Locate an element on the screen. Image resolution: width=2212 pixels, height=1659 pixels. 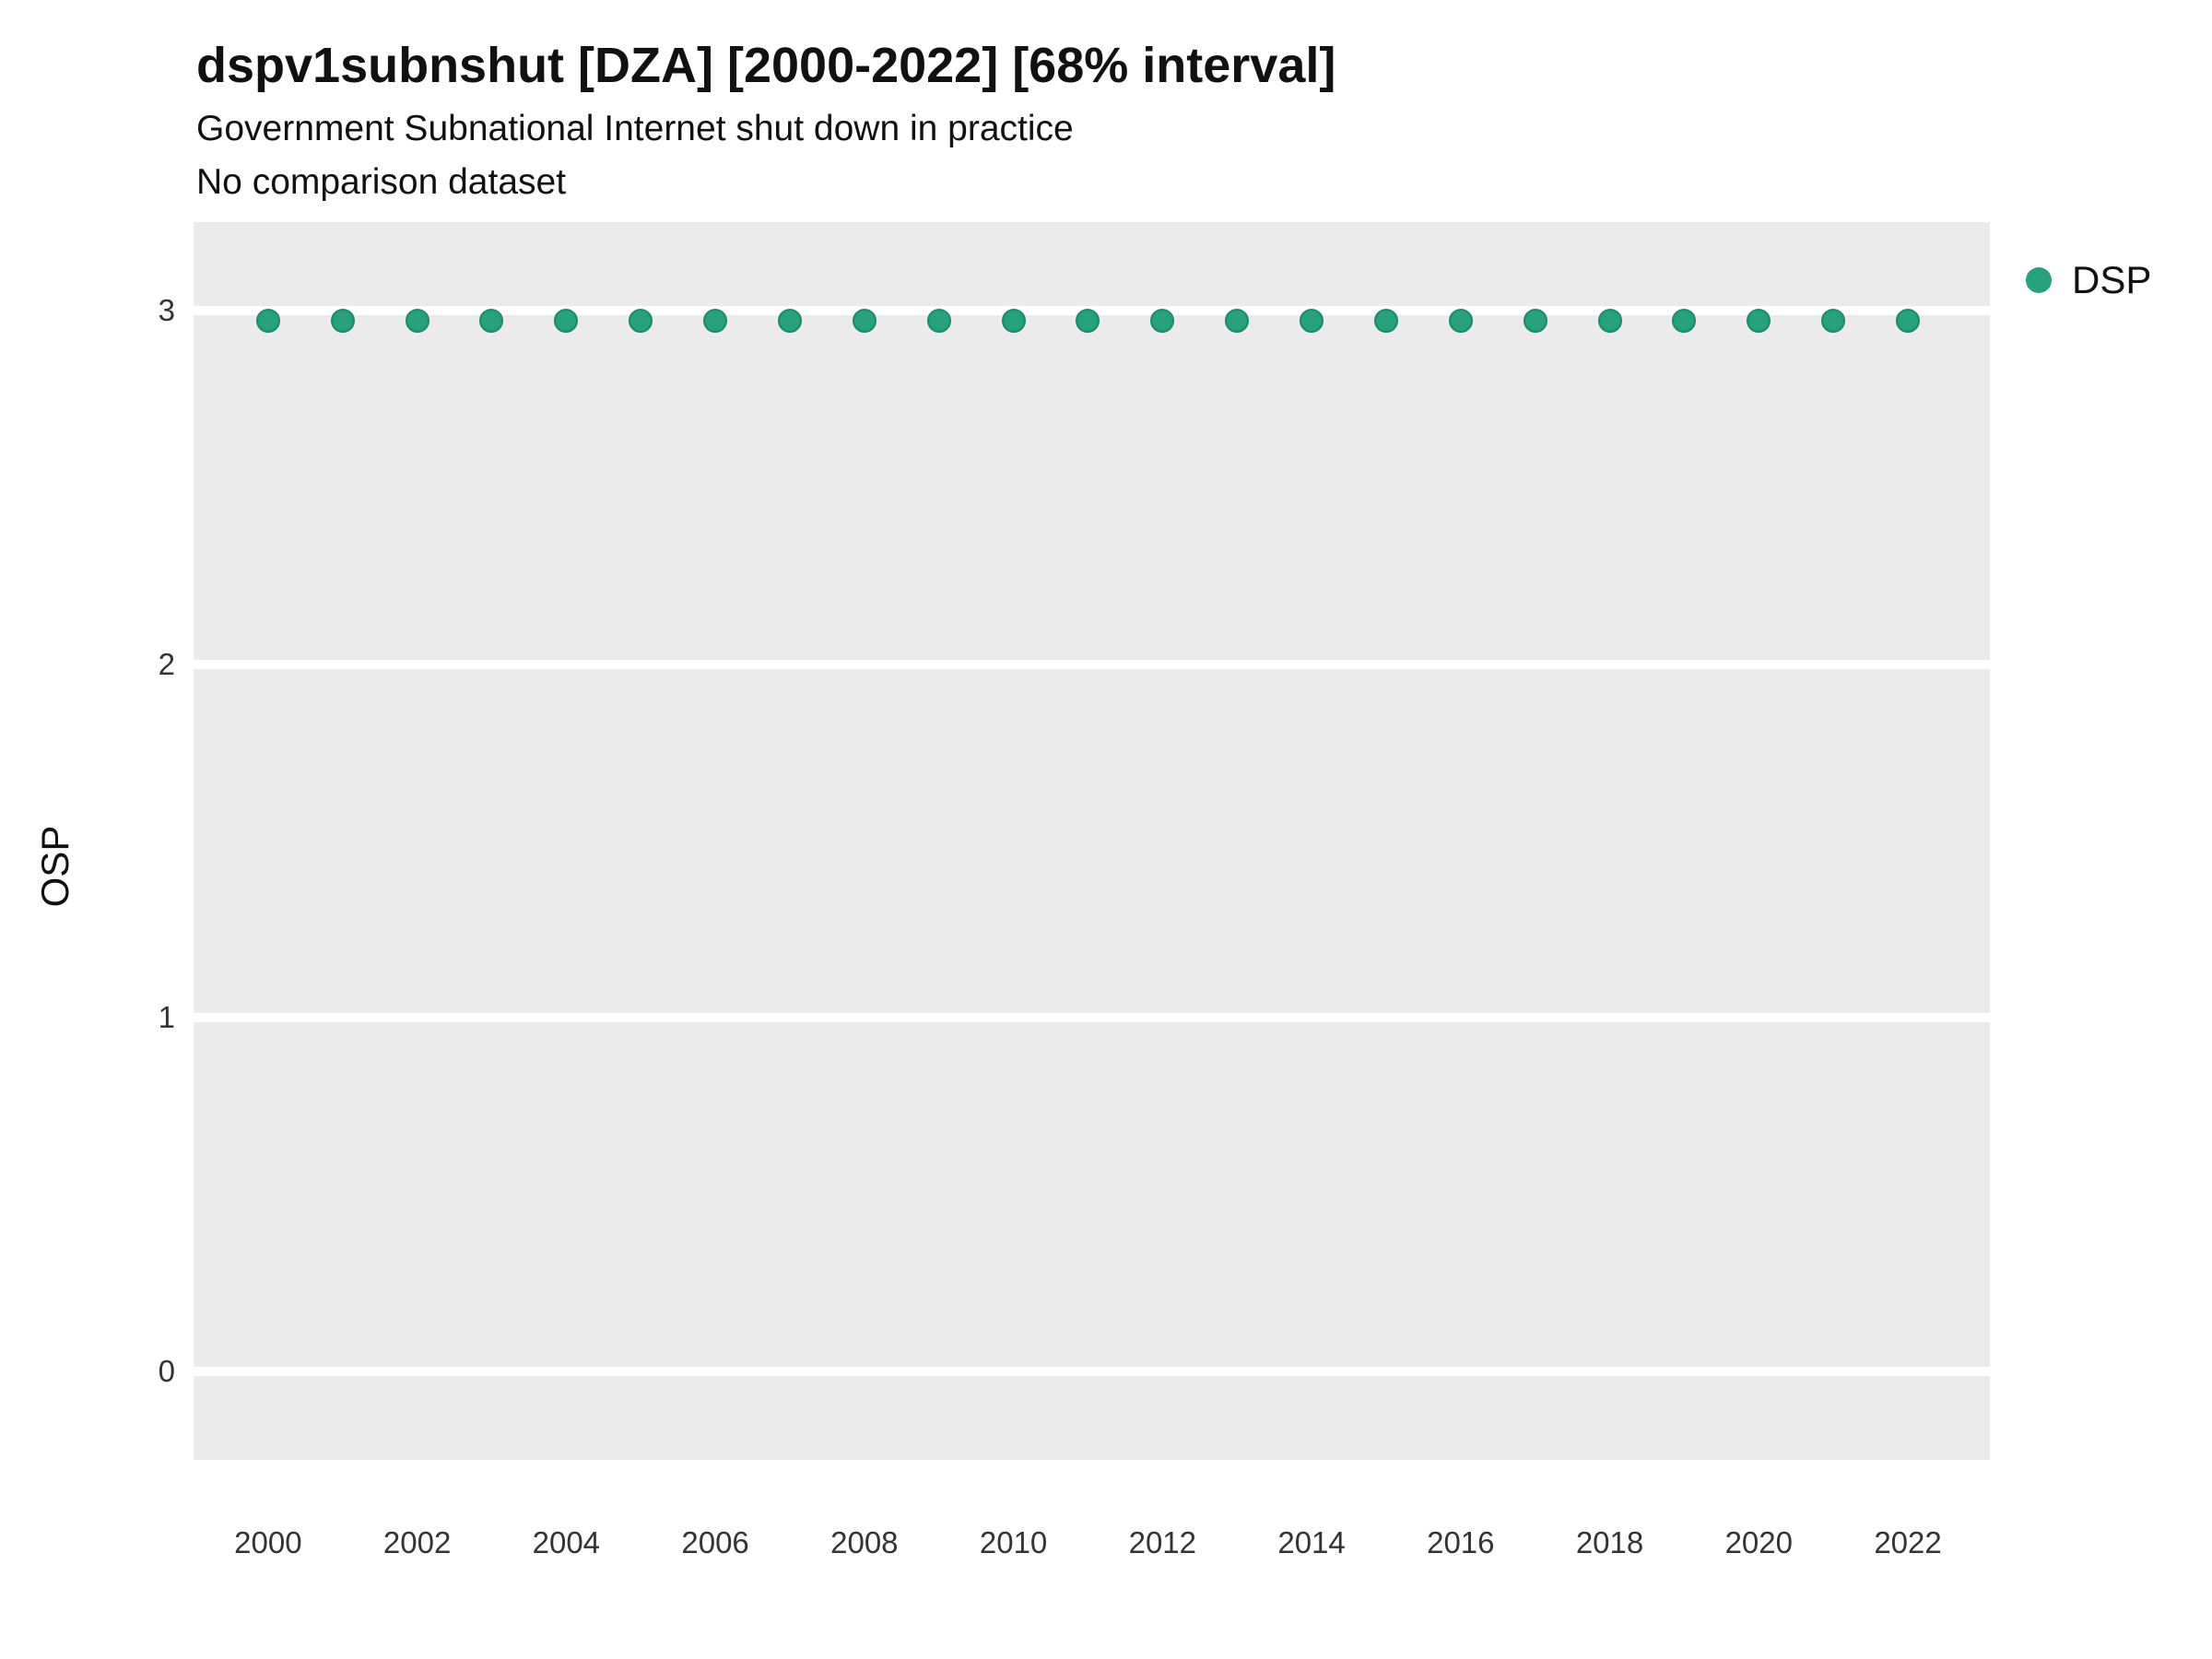
x-tick-label: 2022 is located at coordinates (1908, 1542).